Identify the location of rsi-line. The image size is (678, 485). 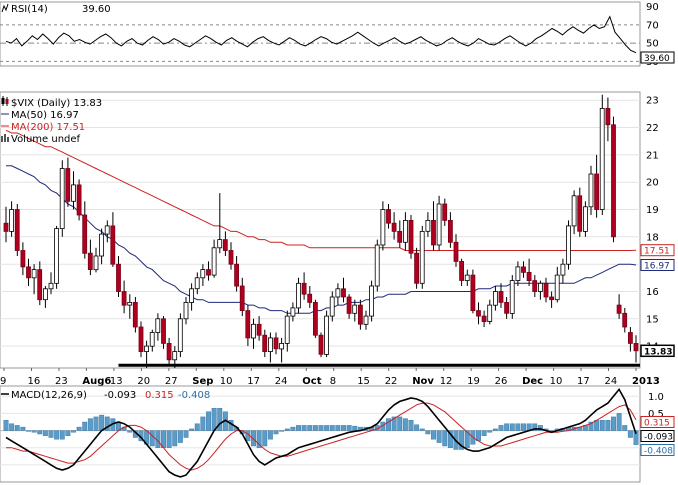
(321, 34).